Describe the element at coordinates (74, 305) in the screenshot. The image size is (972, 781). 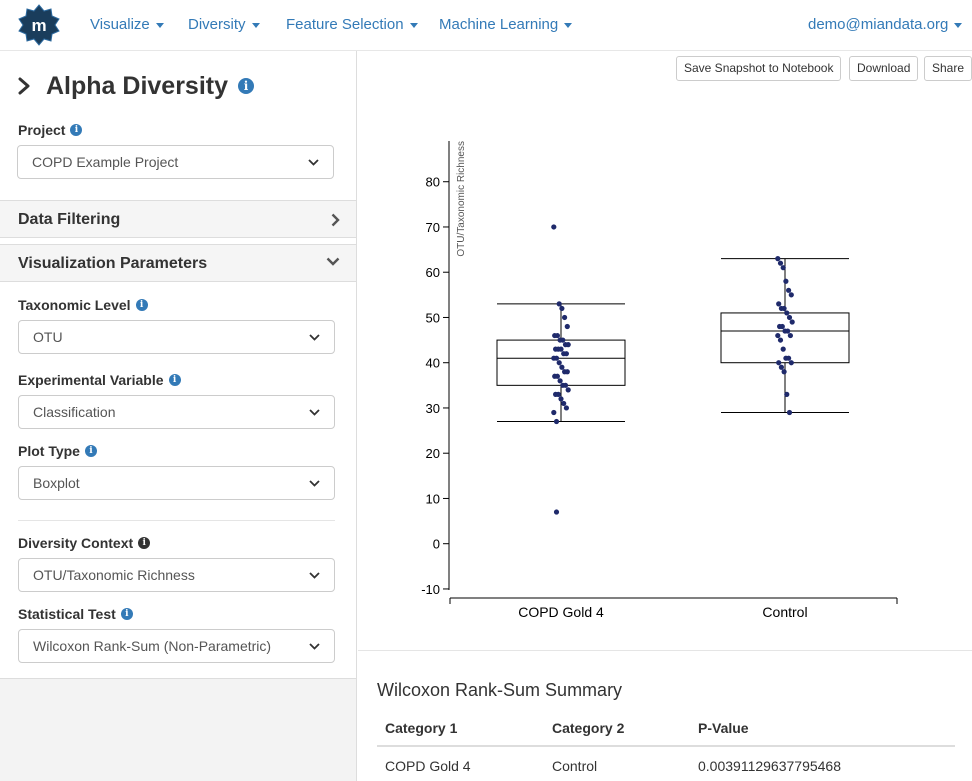
I see `taxonomic-level-label-text: Taxonomic Level` at that location.